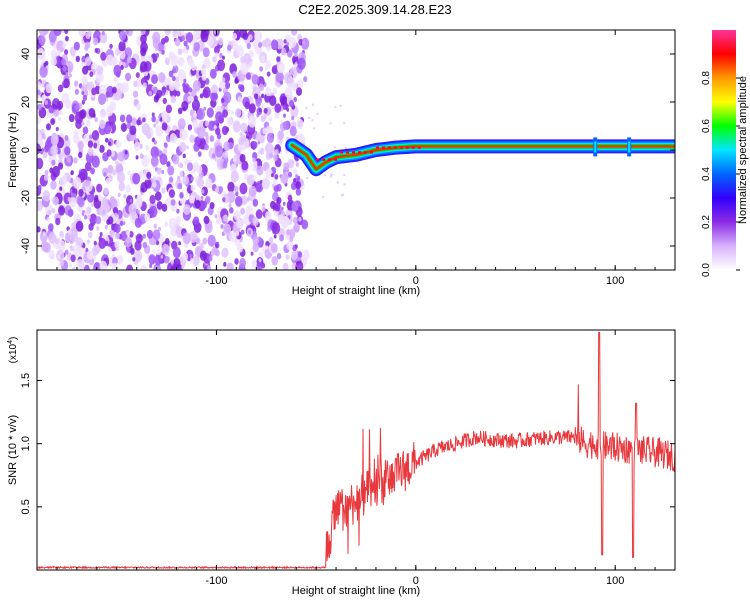  Describe the element at coordinates (356, 591) in the screenshot. I see `snr-x-label: Height of straight line (km)` at that location.